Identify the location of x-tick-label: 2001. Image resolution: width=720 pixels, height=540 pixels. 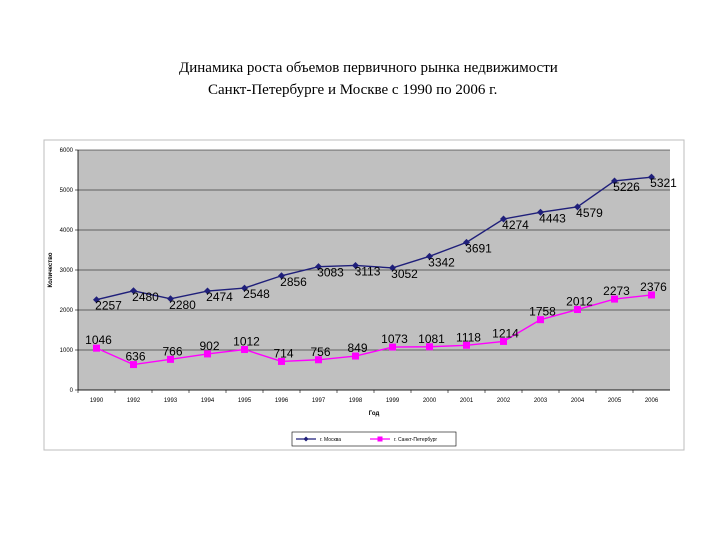
(467, 401).